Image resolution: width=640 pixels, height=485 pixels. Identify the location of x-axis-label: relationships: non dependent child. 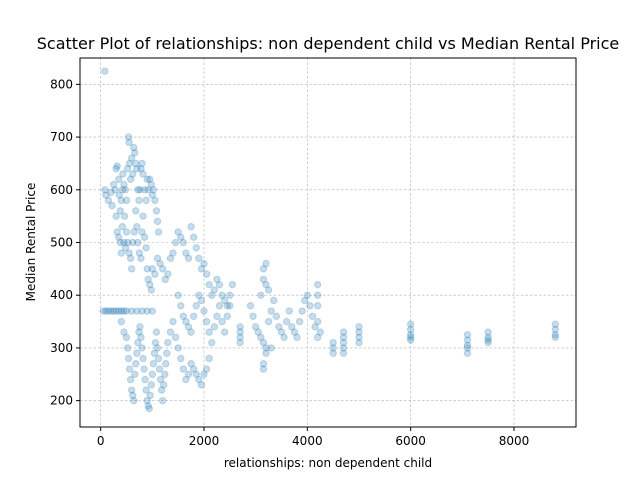
(328, 463).